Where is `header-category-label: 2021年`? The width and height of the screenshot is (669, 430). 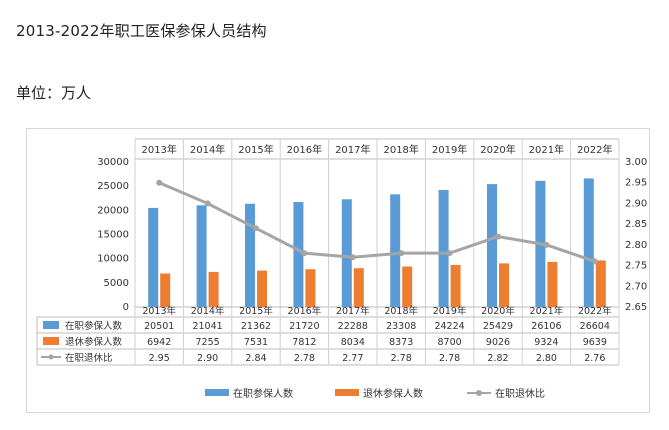
header-category-label: 2021年 is located at coordinates (546, 149).